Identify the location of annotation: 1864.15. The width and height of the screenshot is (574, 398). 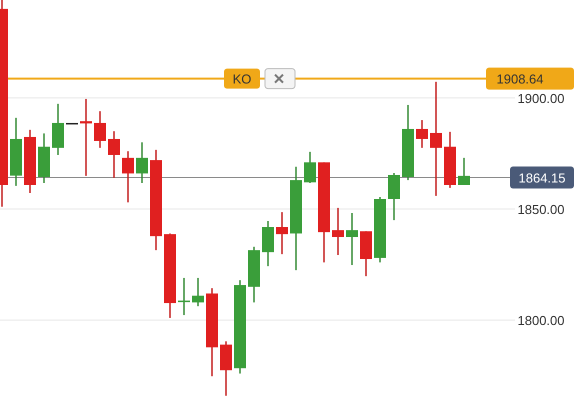
(542, 178).